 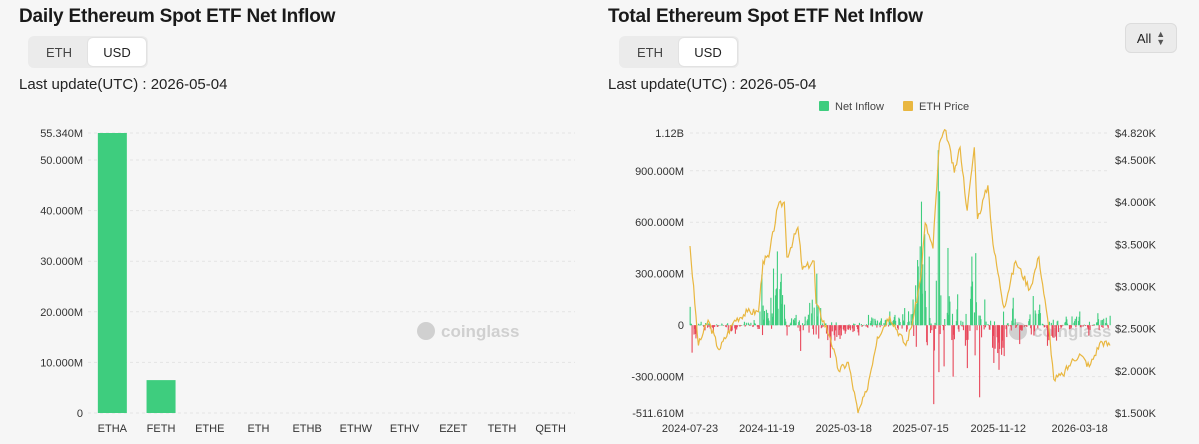 What do you see at coordinates (59, 52) in the screenshot?
I see `daily-toggle-eth: ETH` at bounding box center [59, 52].